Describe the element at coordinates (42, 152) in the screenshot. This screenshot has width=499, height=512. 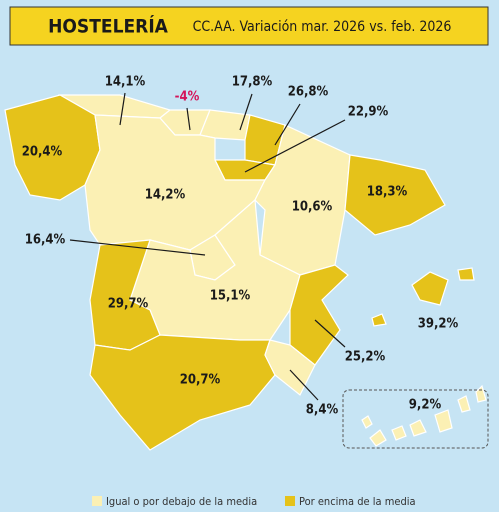
I see `region-label: 20,4%` at that location.